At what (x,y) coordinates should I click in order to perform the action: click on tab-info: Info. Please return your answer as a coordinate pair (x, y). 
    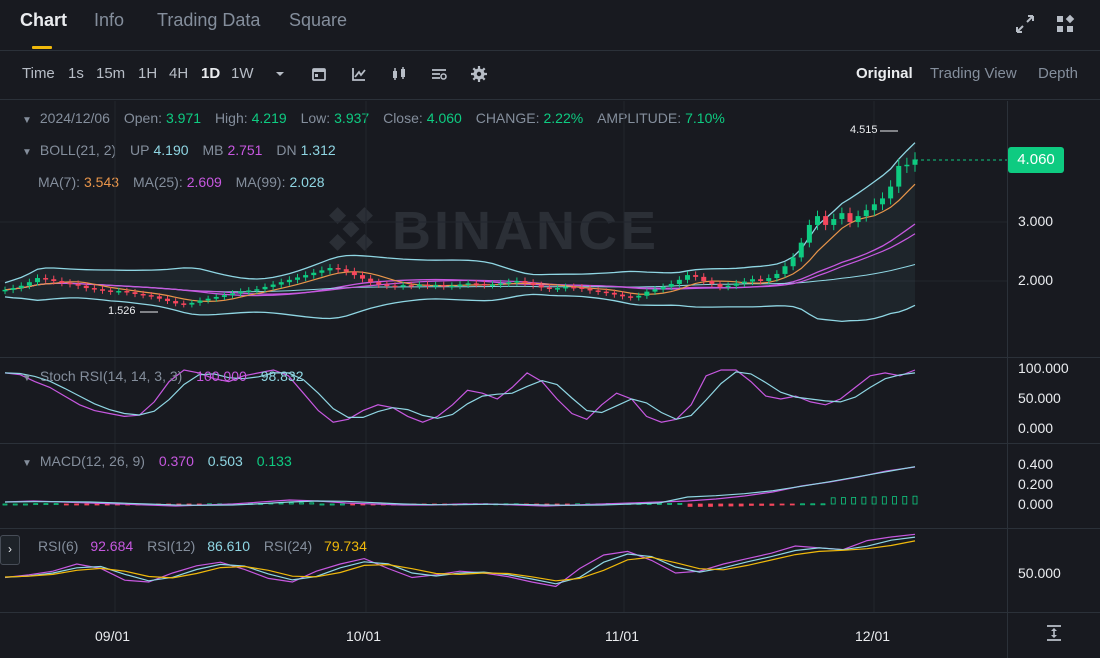
    Looking at the image, I should click on (109, 20).